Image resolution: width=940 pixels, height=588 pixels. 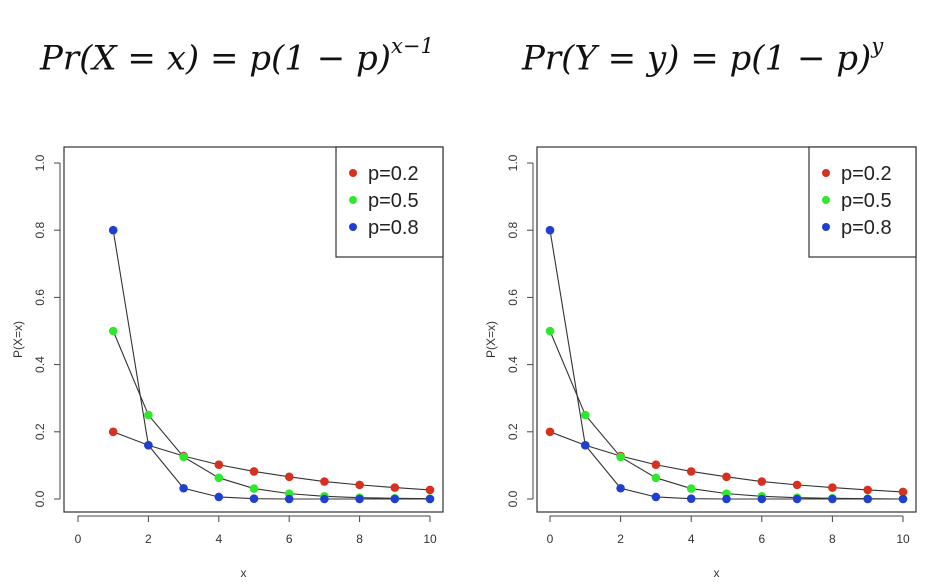 I want to click on y-tick-label: 0.2, so click(x=40, y=431).